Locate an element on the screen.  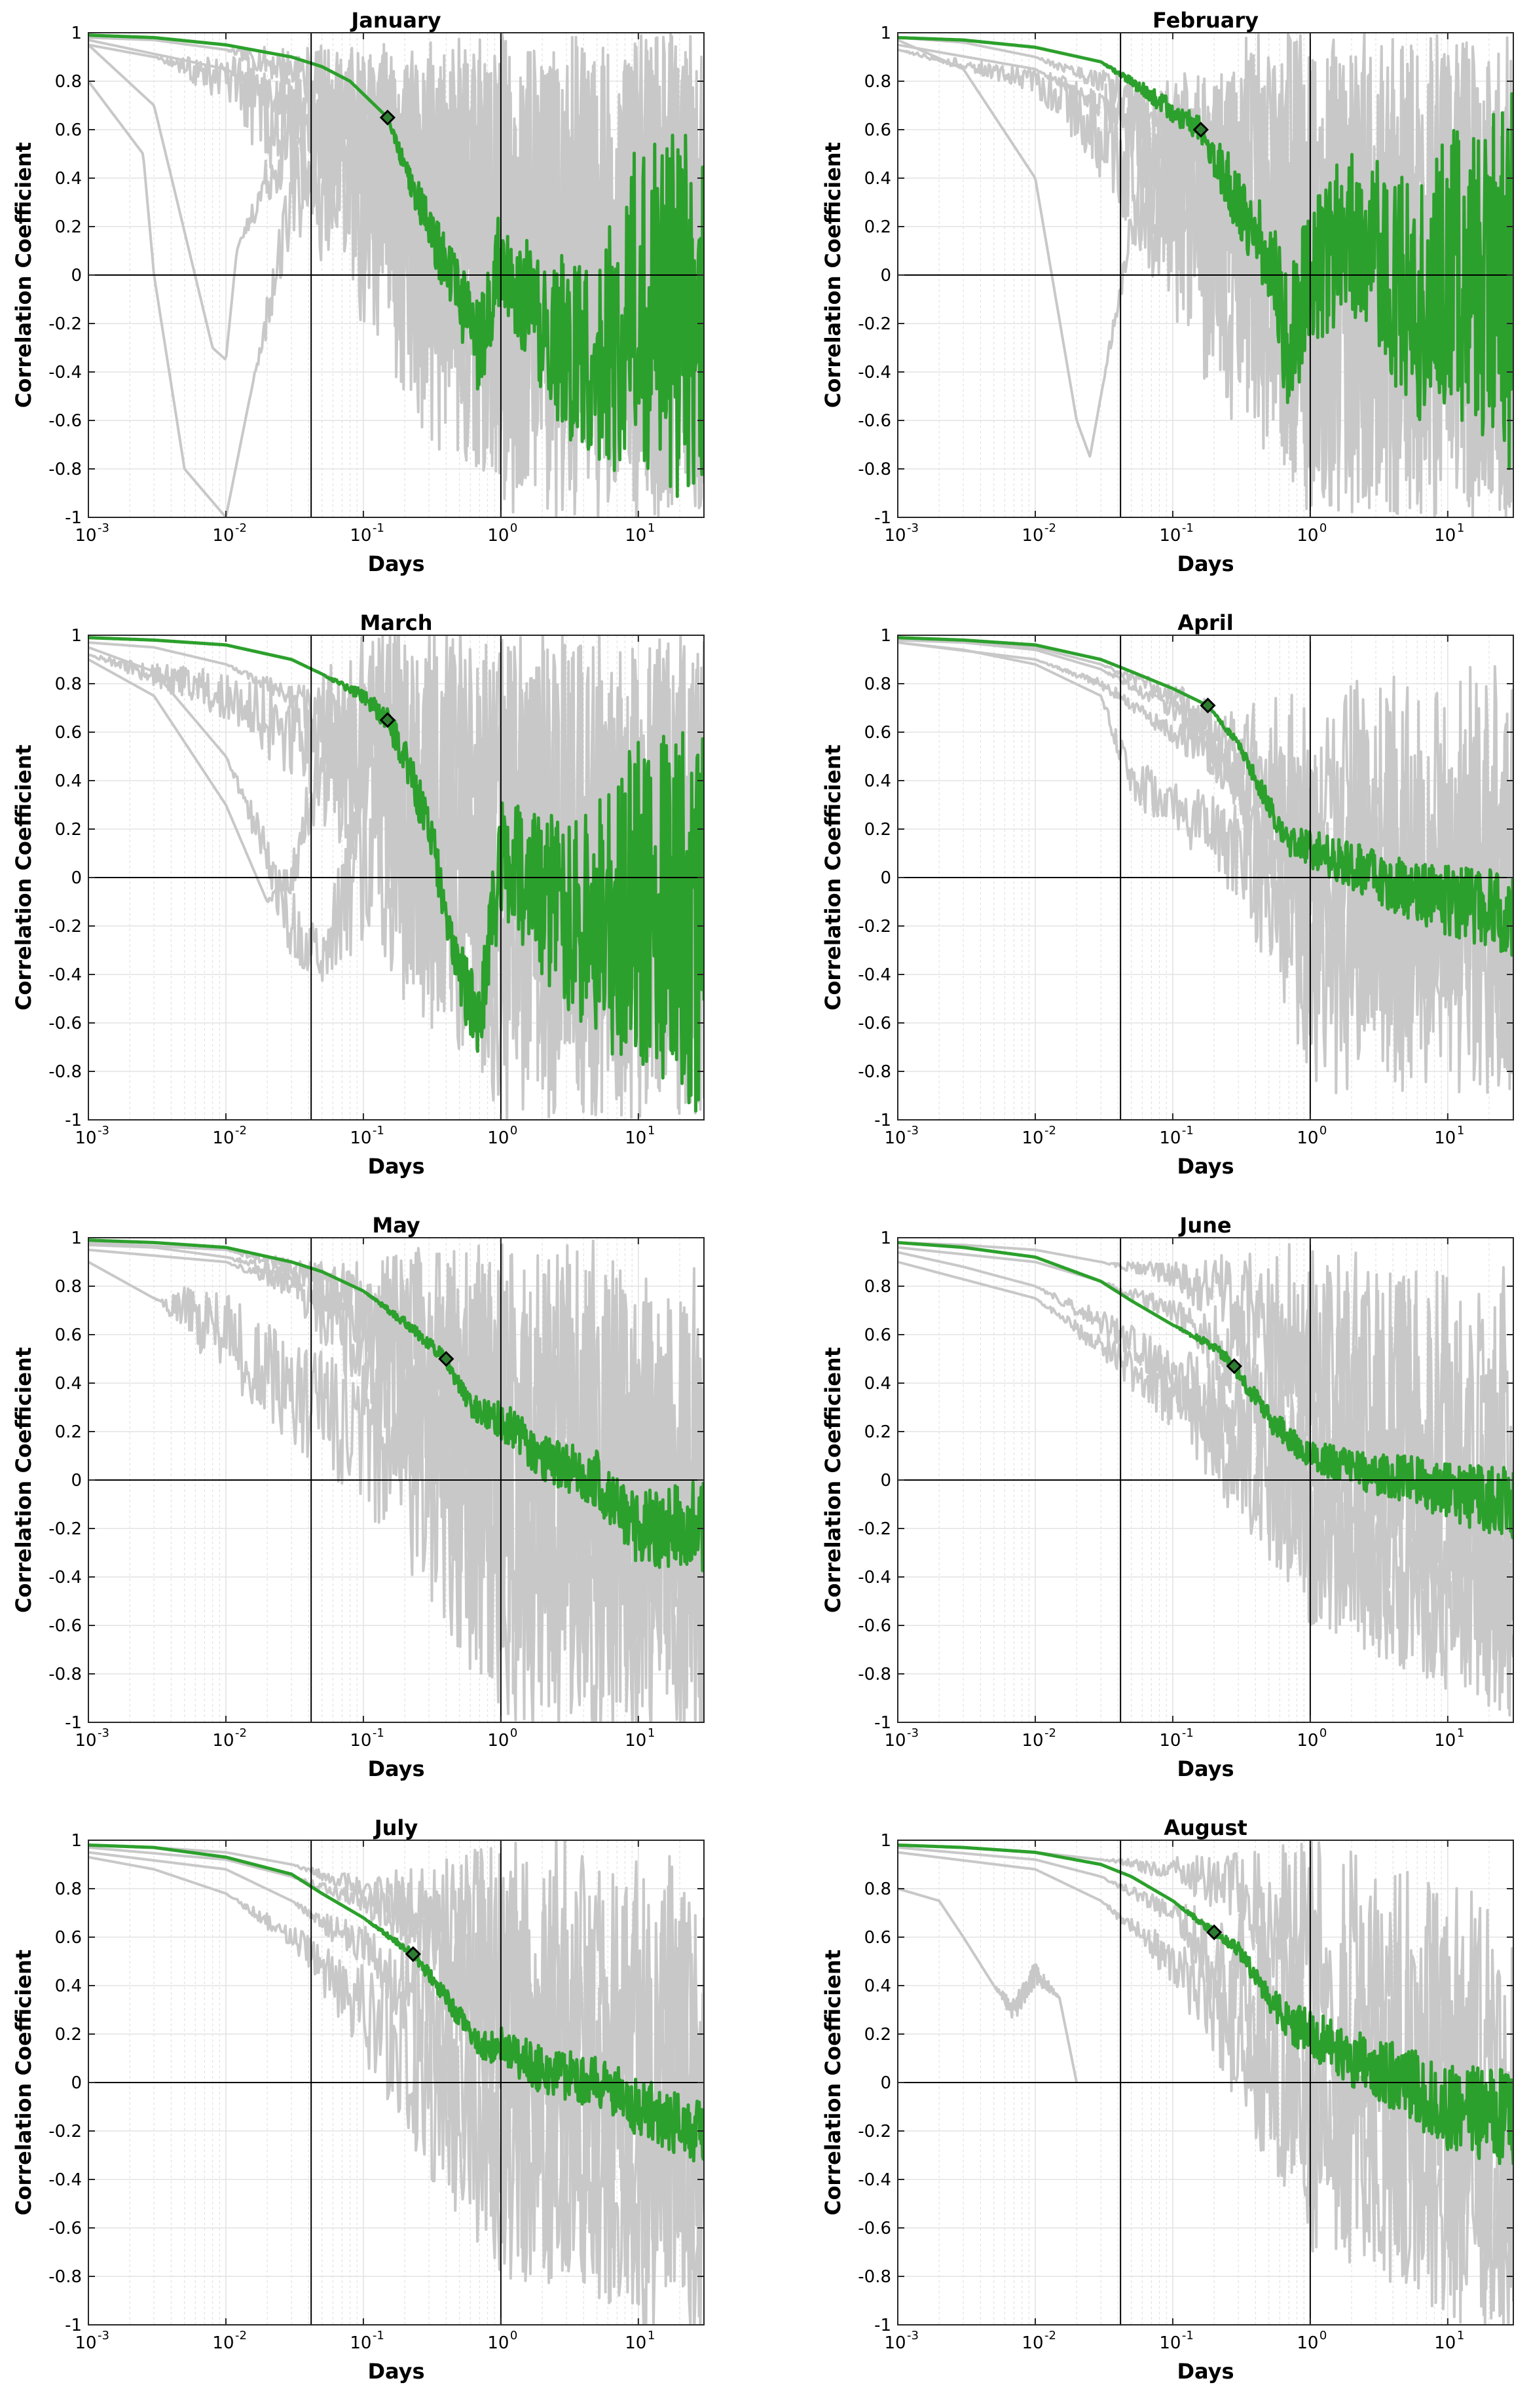
panel-title: August is located at coordinates (1205, 1827).